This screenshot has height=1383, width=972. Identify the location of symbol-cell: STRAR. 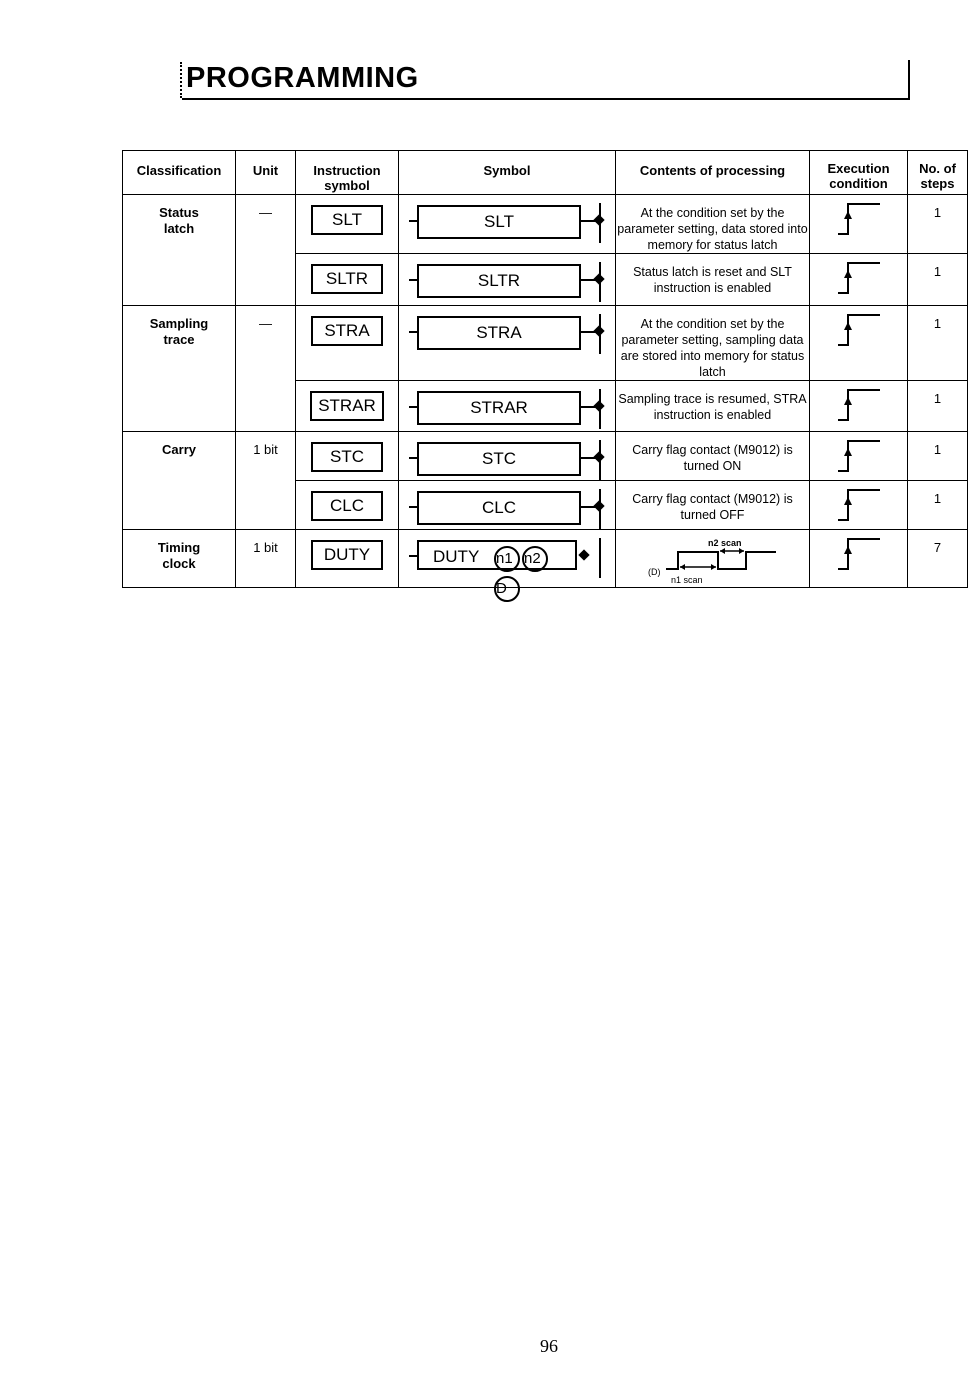
(507, 406).